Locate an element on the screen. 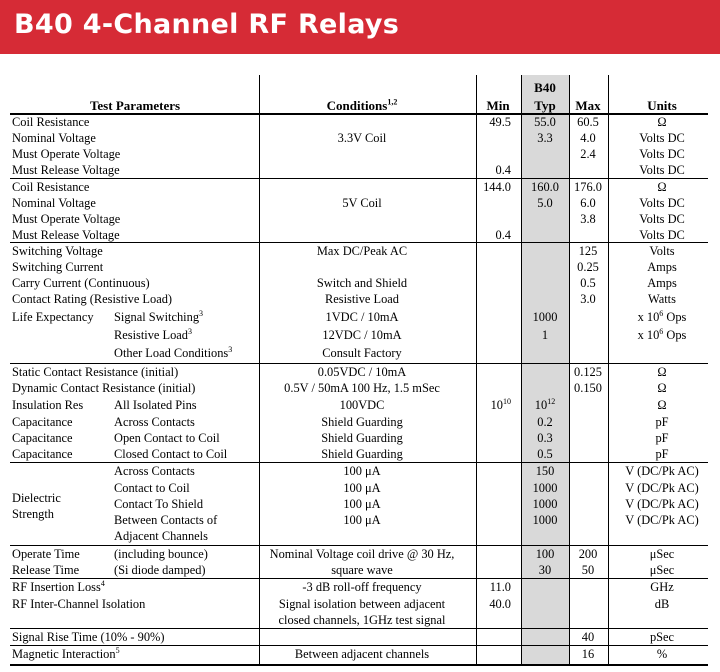 The height and width of the screenshot is (672, 720). row-33-max: 16 is located at coordinates (588, 654).